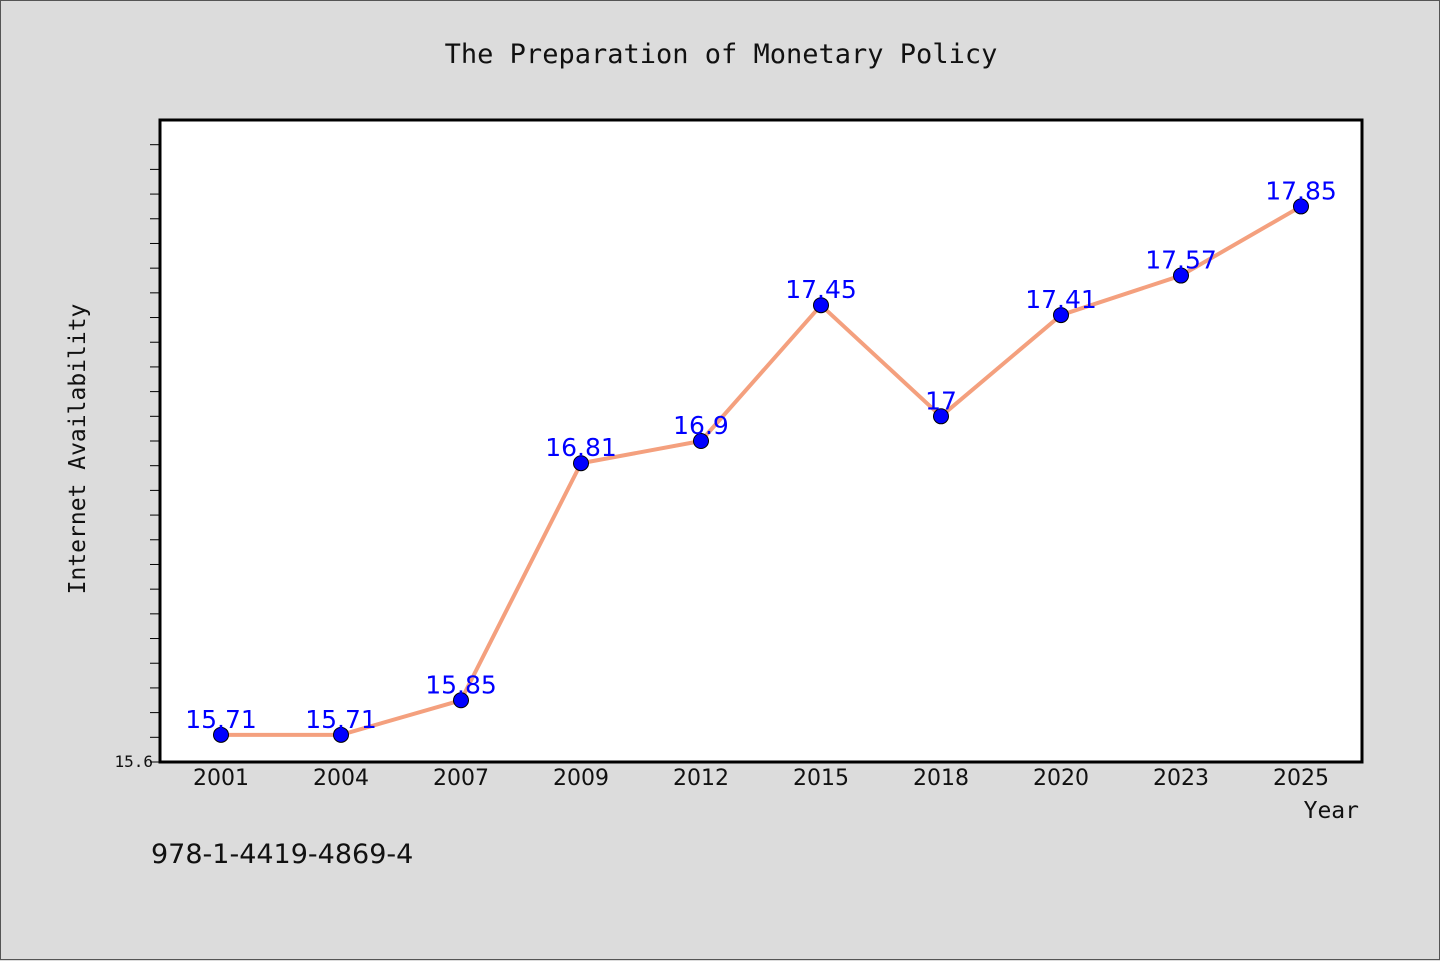  What do you see at coordinates (701, 425) in the screenshot?
I see `data-label: 16.9` at bounding box center [701, 425].